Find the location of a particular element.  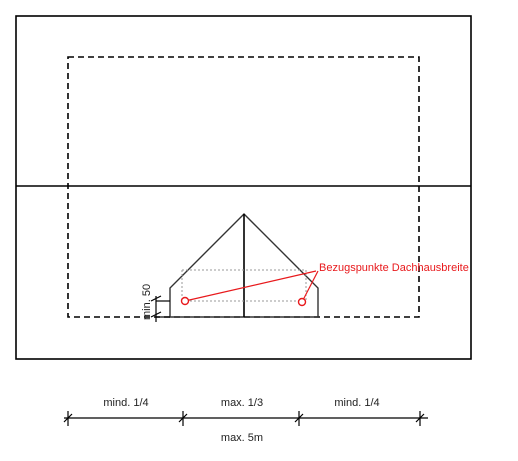

dormer-outline is located at coordinates (244, 265).